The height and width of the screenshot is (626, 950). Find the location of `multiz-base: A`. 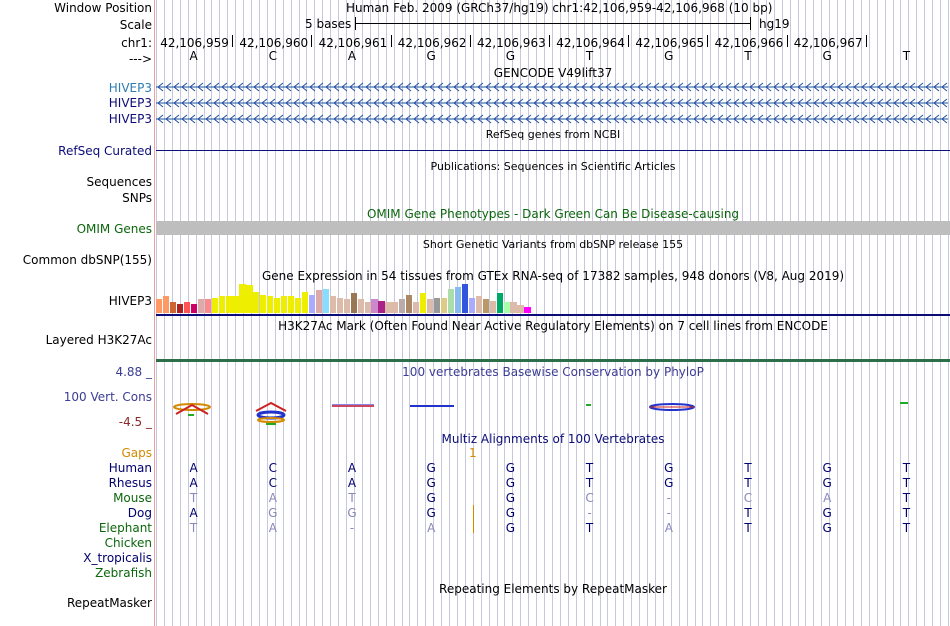

multiz-base: A is located at coordinates (272, 528).